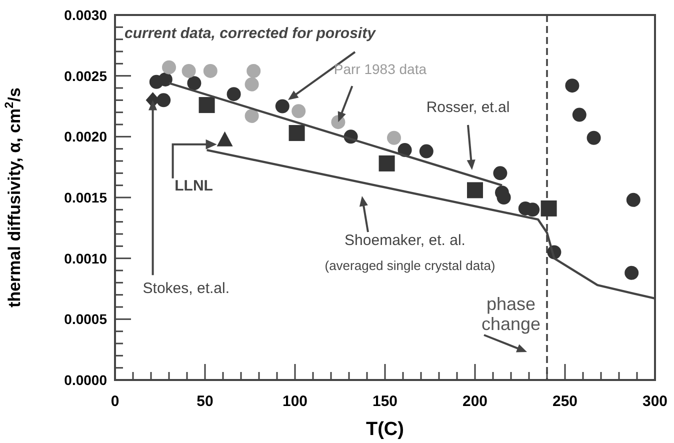  What do you see at coordinates (86, 76) in the screenshot?
I see `y-tick-label: 0.0025` at bounding box center [86, 76].